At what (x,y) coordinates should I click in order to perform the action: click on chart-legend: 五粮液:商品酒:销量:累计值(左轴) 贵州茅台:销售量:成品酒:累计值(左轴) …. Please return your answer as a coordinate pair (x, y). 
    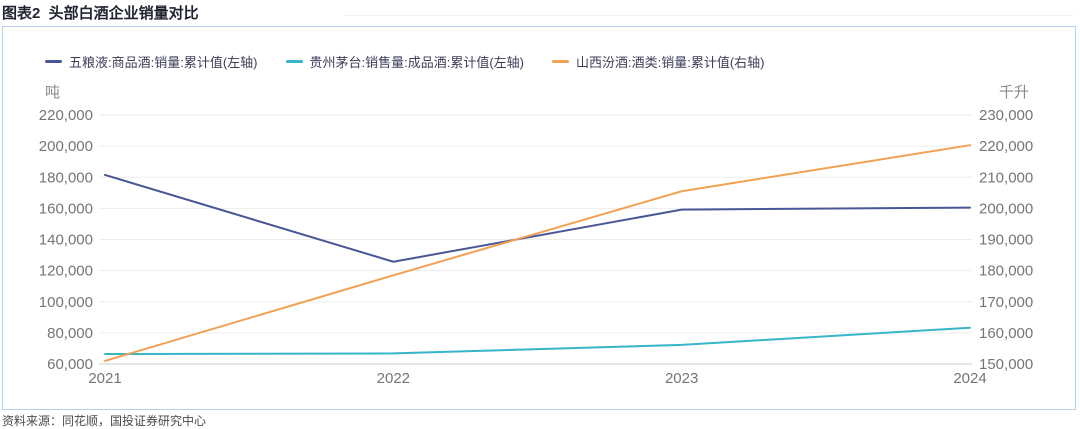
    Looking at the image, I should click on (405, 61).